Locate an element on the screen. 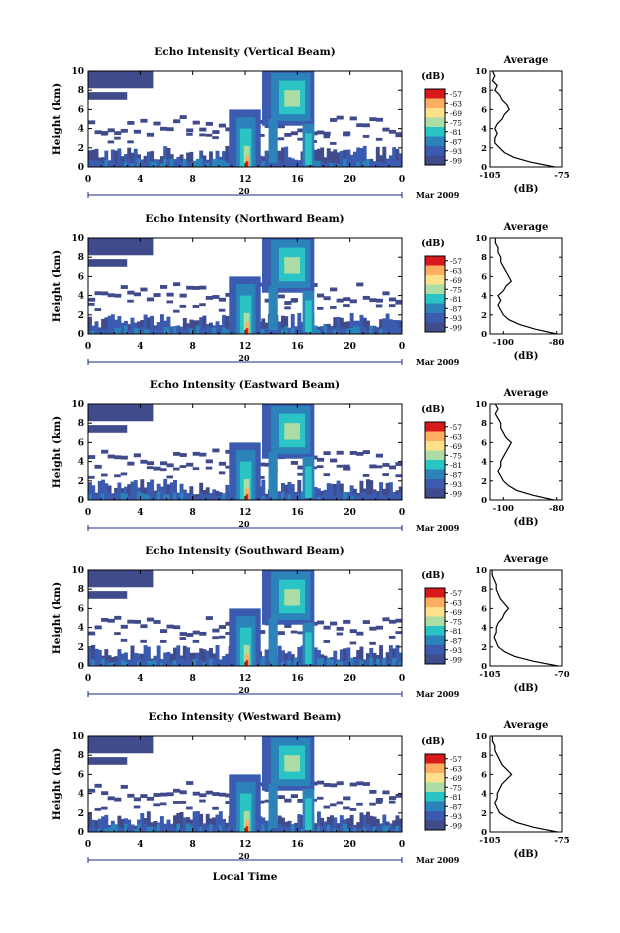 Image resolution: width=620 pixels, height=933 pixels. x-tick-label: 20 is located at coordinates (349, 347).